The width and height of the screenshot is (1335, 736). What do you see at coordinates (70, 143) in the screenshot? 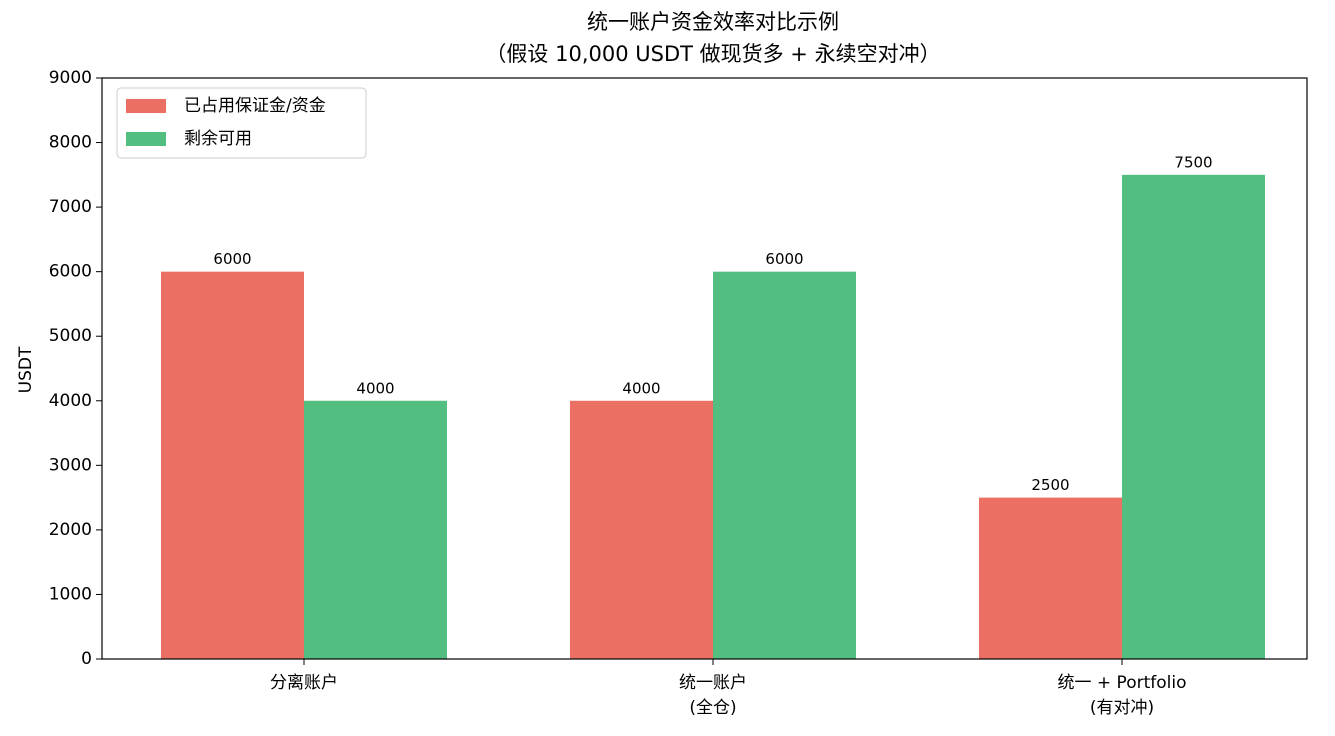
I see `y-tick-label: 8000` at bounding box center [70, 143].